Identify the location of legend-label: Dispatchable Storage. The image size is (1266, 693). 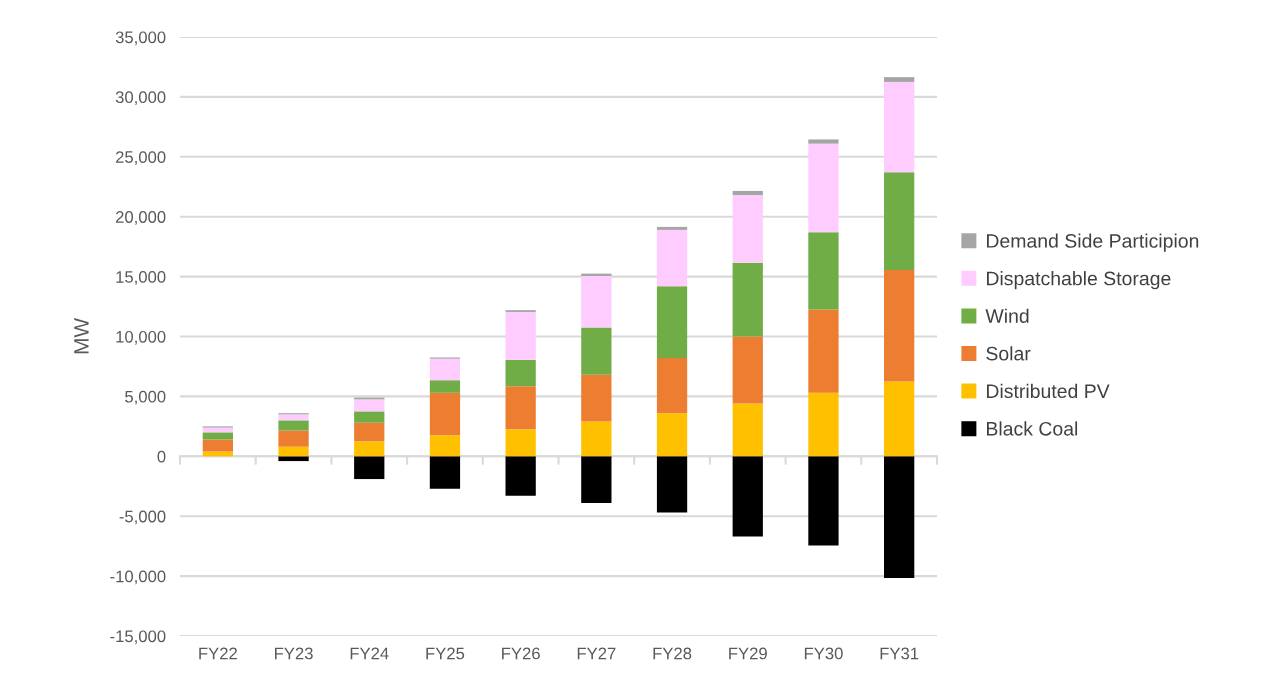
(1079, 280).